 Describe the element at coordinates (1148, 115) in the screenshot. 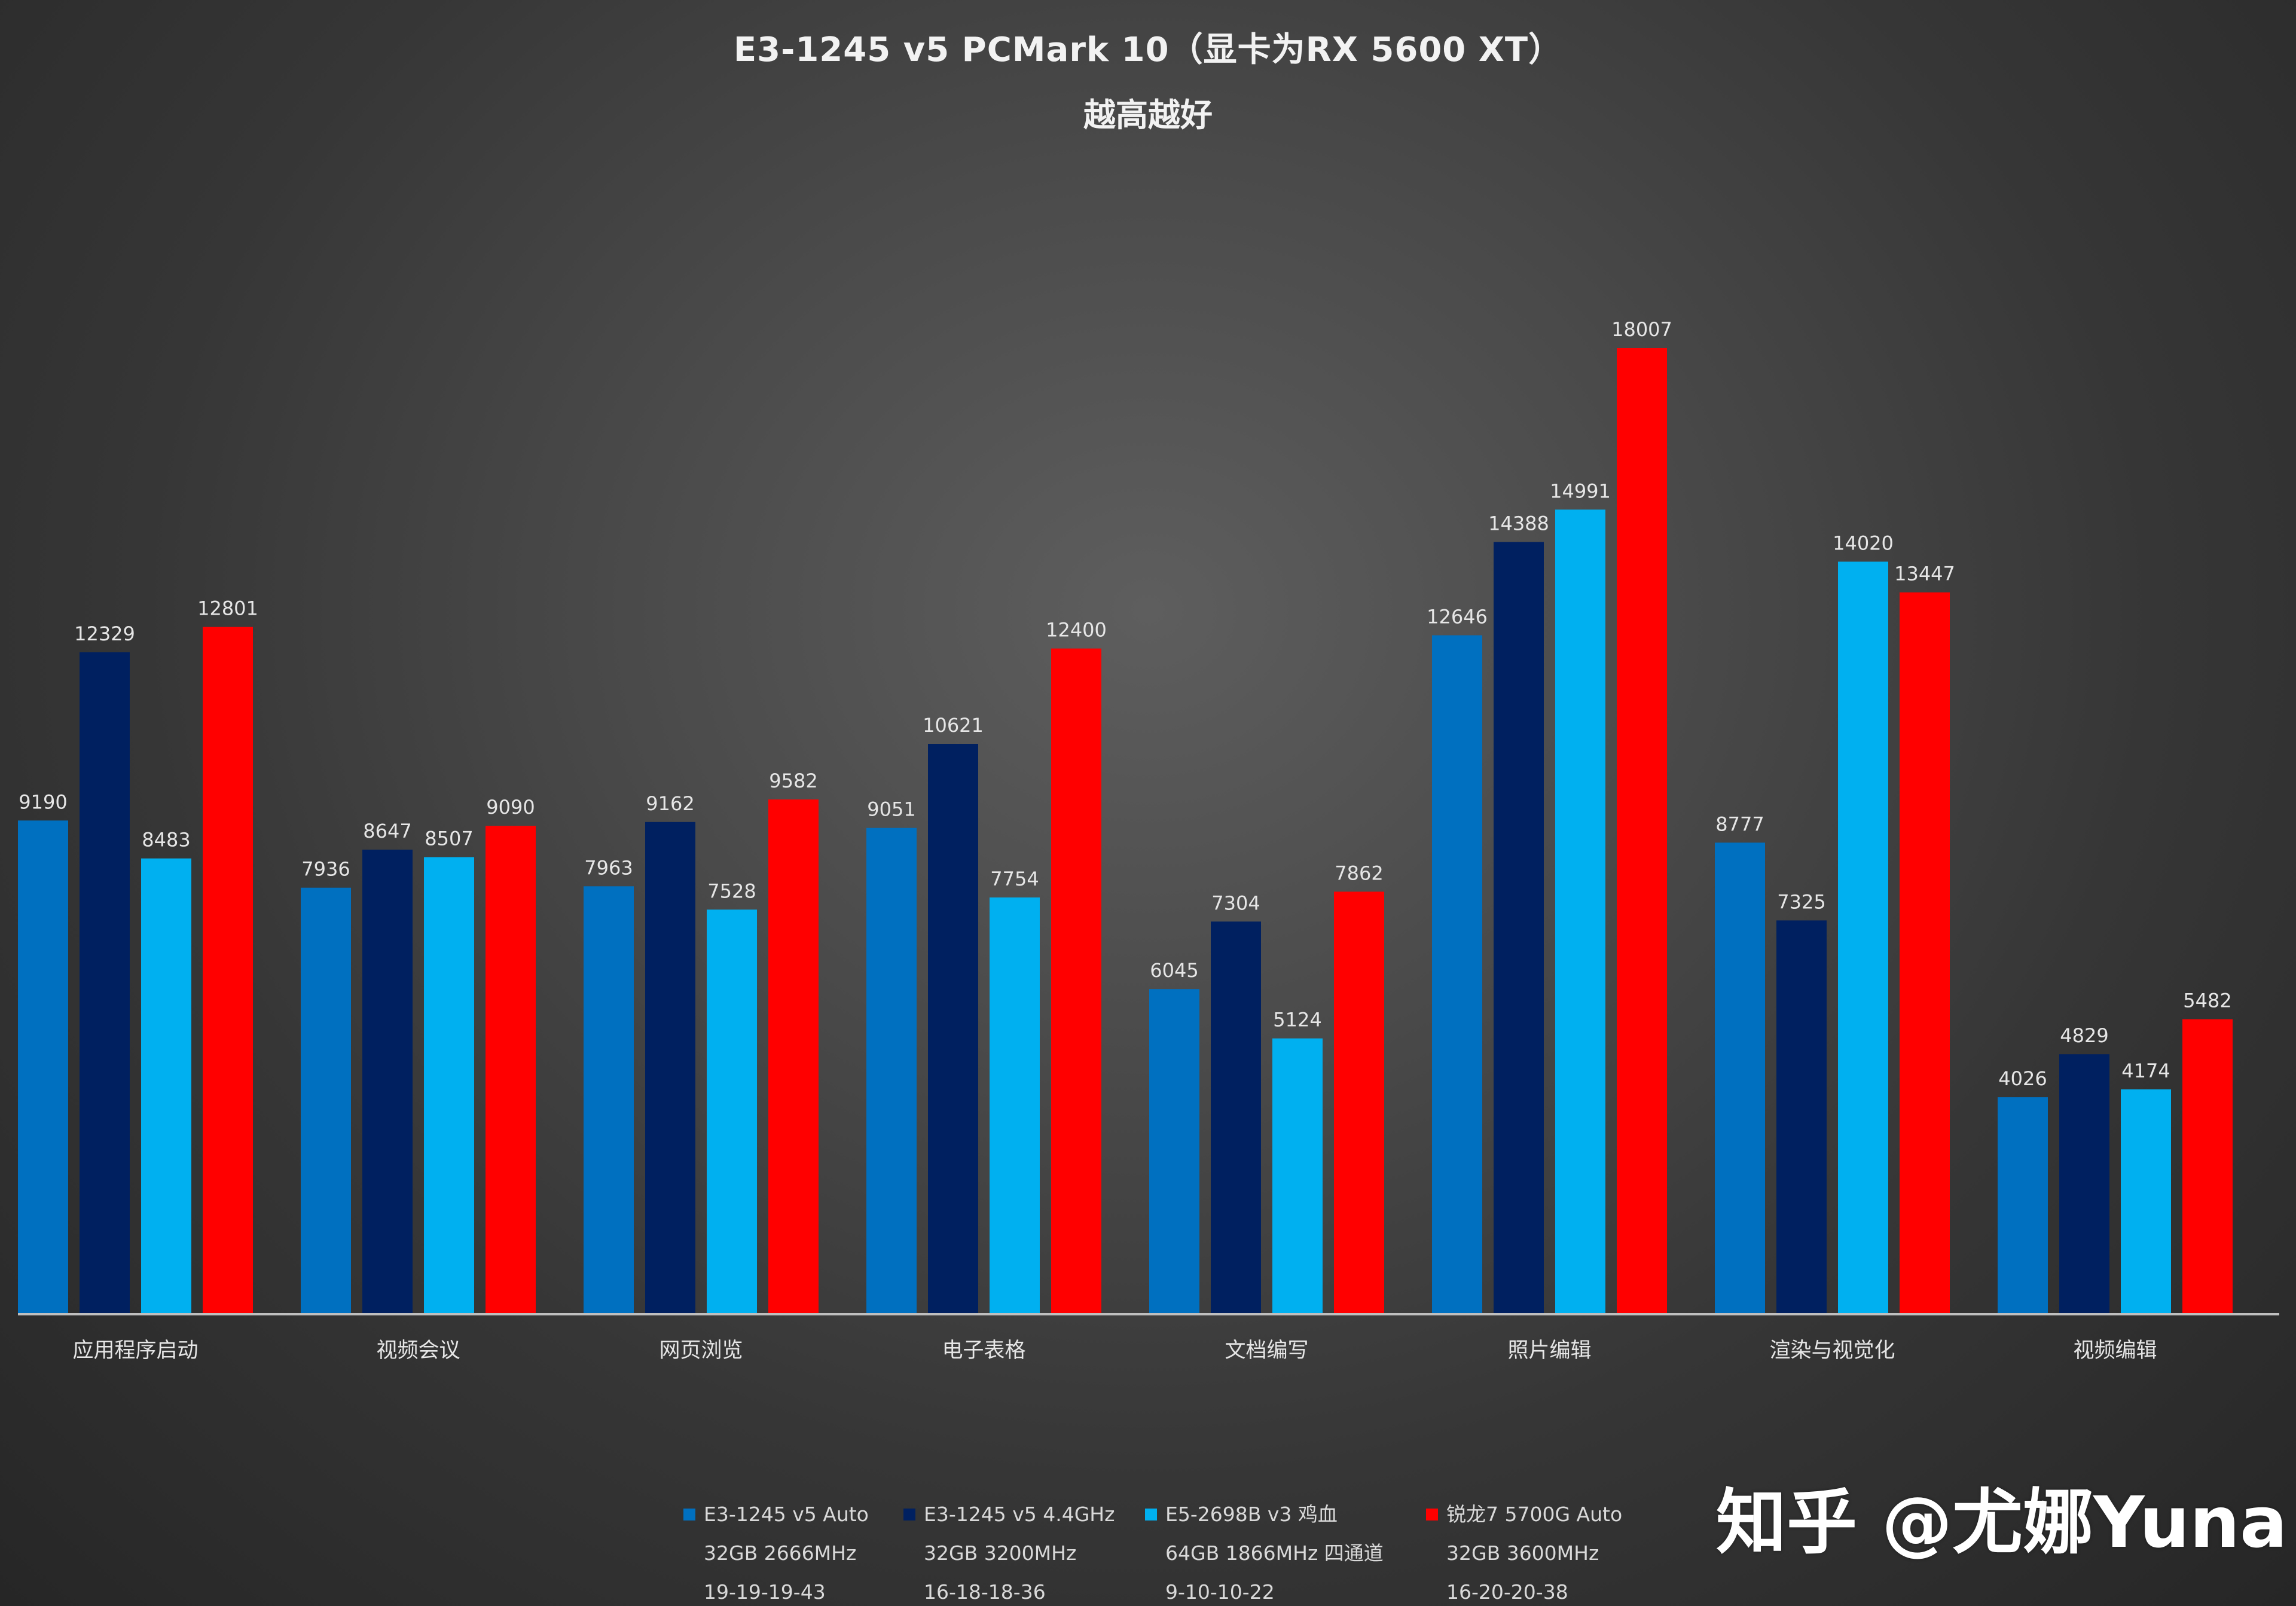

I see `chart-subtitle: 越高越好` at that location.